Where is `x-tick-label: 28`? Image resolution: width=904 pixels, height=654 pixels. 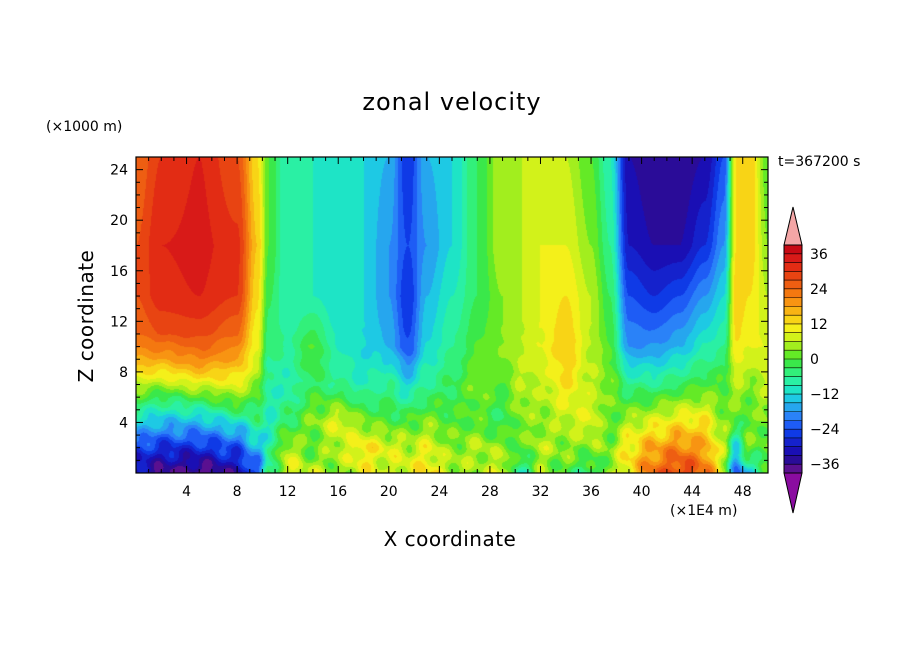 x-tick-label: 28 is located at coordinates (490, 492).